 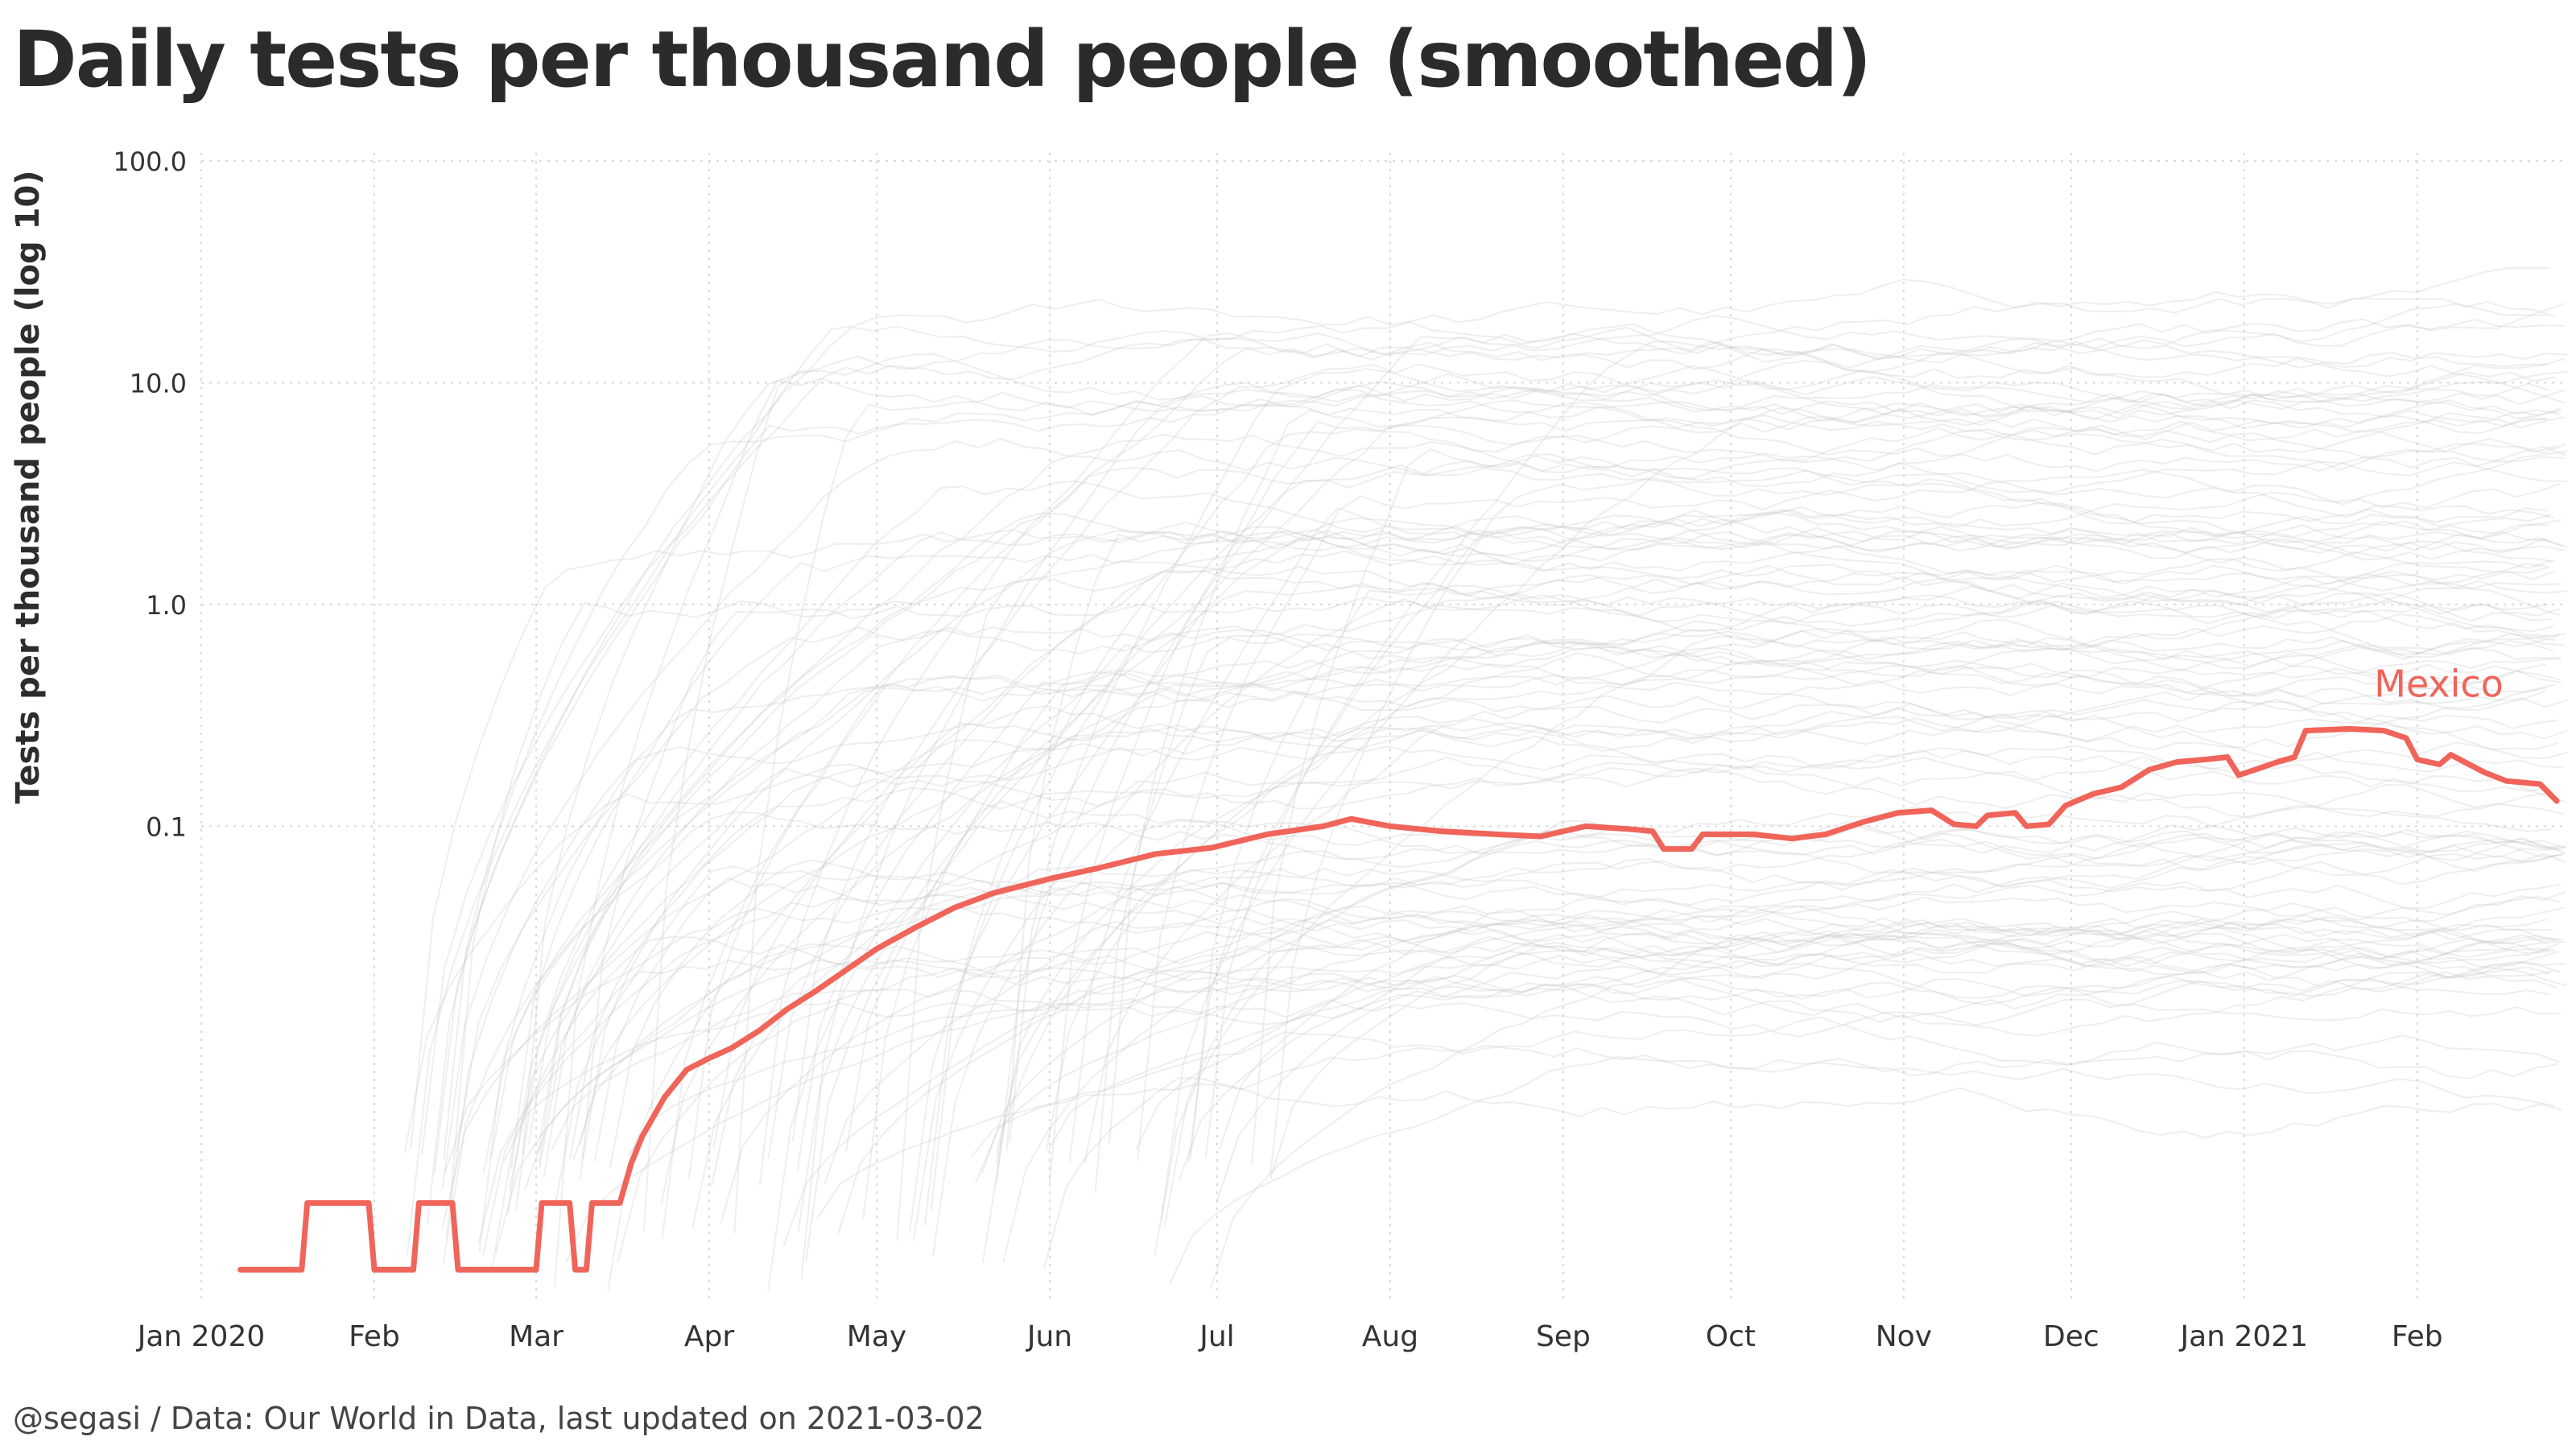 I want to click on x-tick-label: Dec, so click(x=2071, y=1336).